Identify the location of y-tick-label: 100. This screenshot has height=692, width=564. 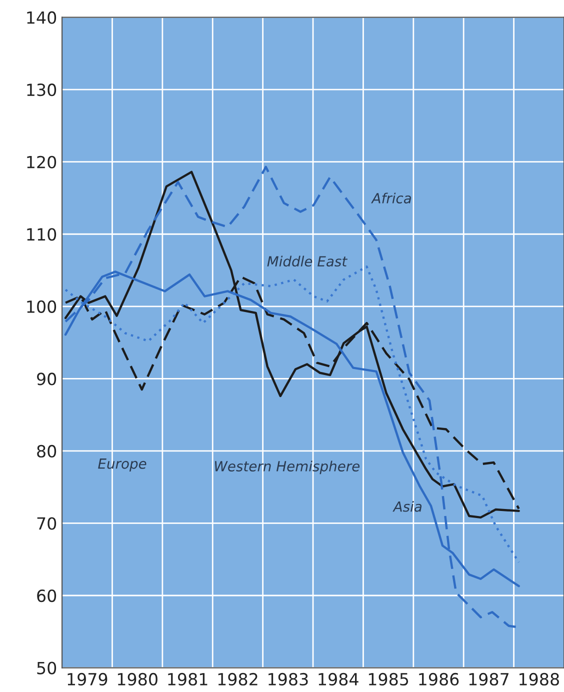
(41, 306).